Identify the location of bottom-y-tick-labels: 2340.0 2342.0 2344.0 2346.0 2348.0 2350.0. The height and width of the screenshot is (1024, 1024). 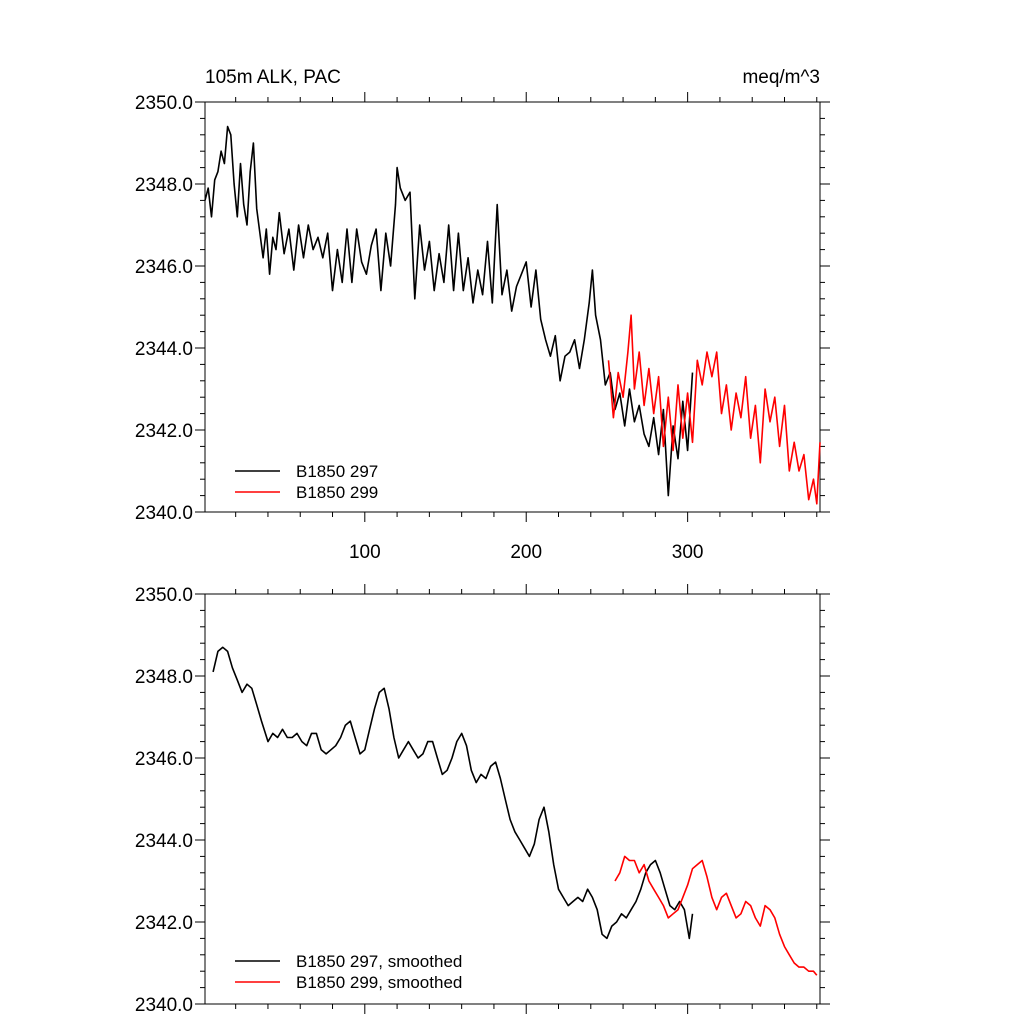
(164, 800).